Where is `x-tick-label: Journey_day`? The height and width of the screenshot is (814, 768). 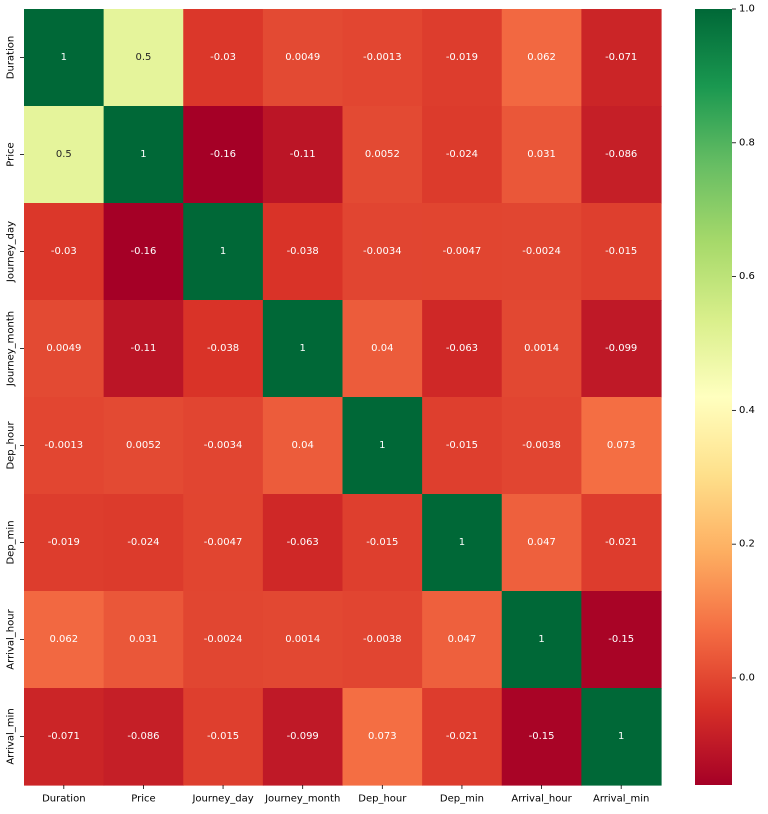
x-tick-label: Journey_day is located at coordinates (222, 799).